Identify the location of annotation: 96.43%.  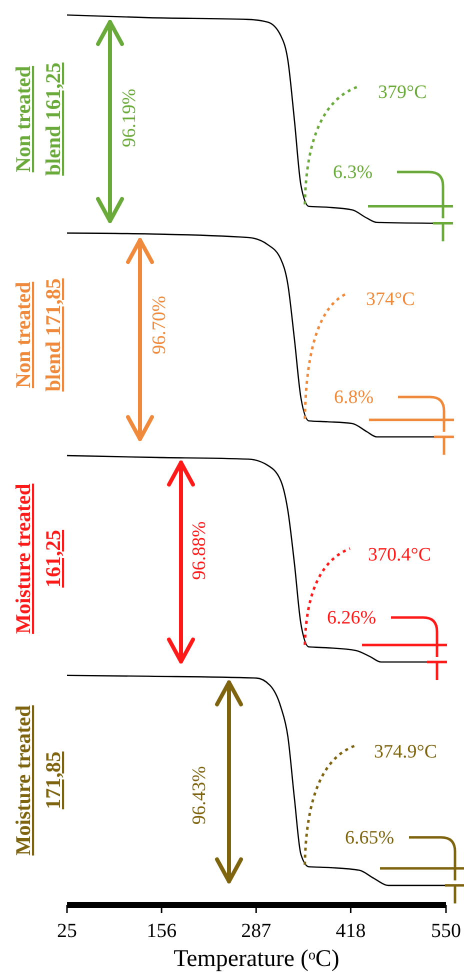
(199, 795).